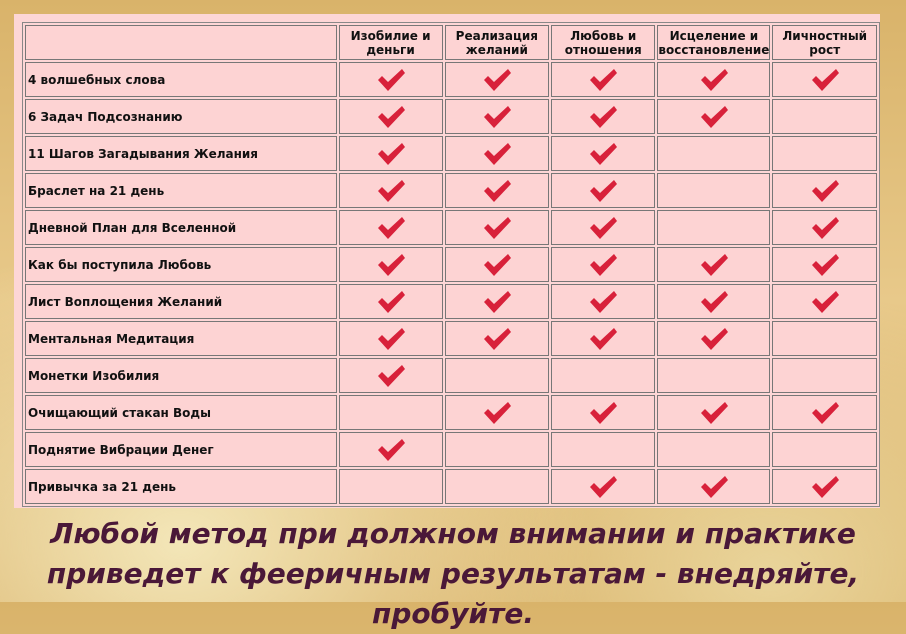 Image resolution: width=906 pixels, height=634 pixels. I want to click on row-name: Дневной План для Вселенной, so click(181, 227).